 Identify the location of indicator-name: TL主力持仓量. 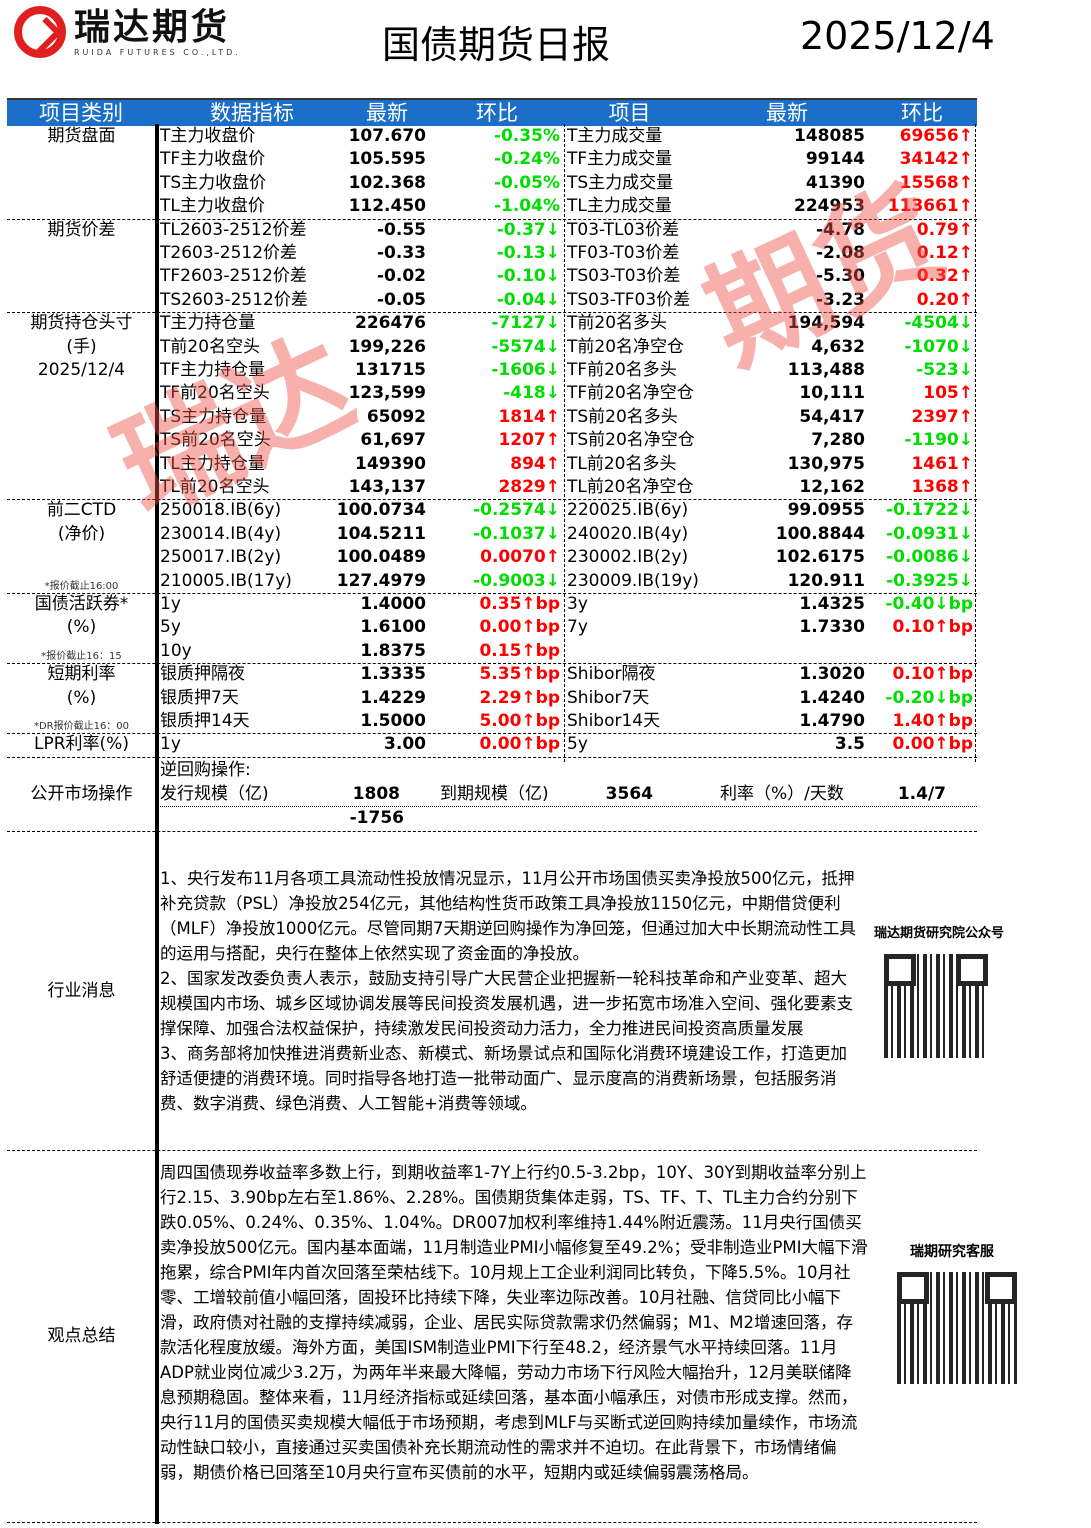
(212, 463).